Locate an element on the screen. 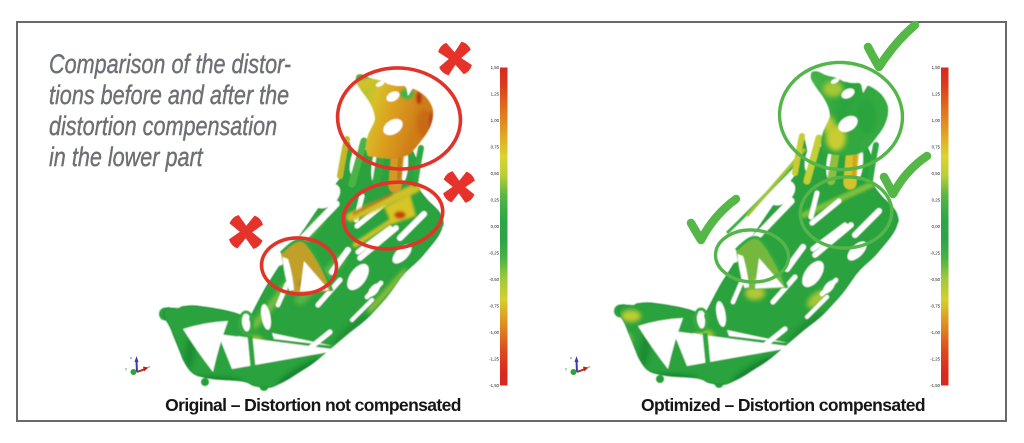 The image size is (1024, 443). svg-text: z is located at coordinates (131, 357).